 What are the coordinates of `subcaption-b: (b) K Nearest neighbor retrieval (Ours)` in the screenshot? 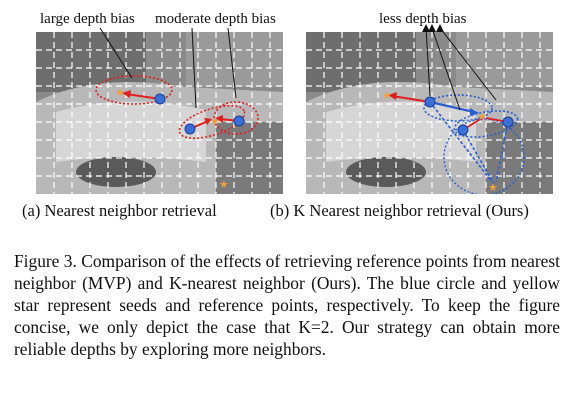 It's located at (399, 210).